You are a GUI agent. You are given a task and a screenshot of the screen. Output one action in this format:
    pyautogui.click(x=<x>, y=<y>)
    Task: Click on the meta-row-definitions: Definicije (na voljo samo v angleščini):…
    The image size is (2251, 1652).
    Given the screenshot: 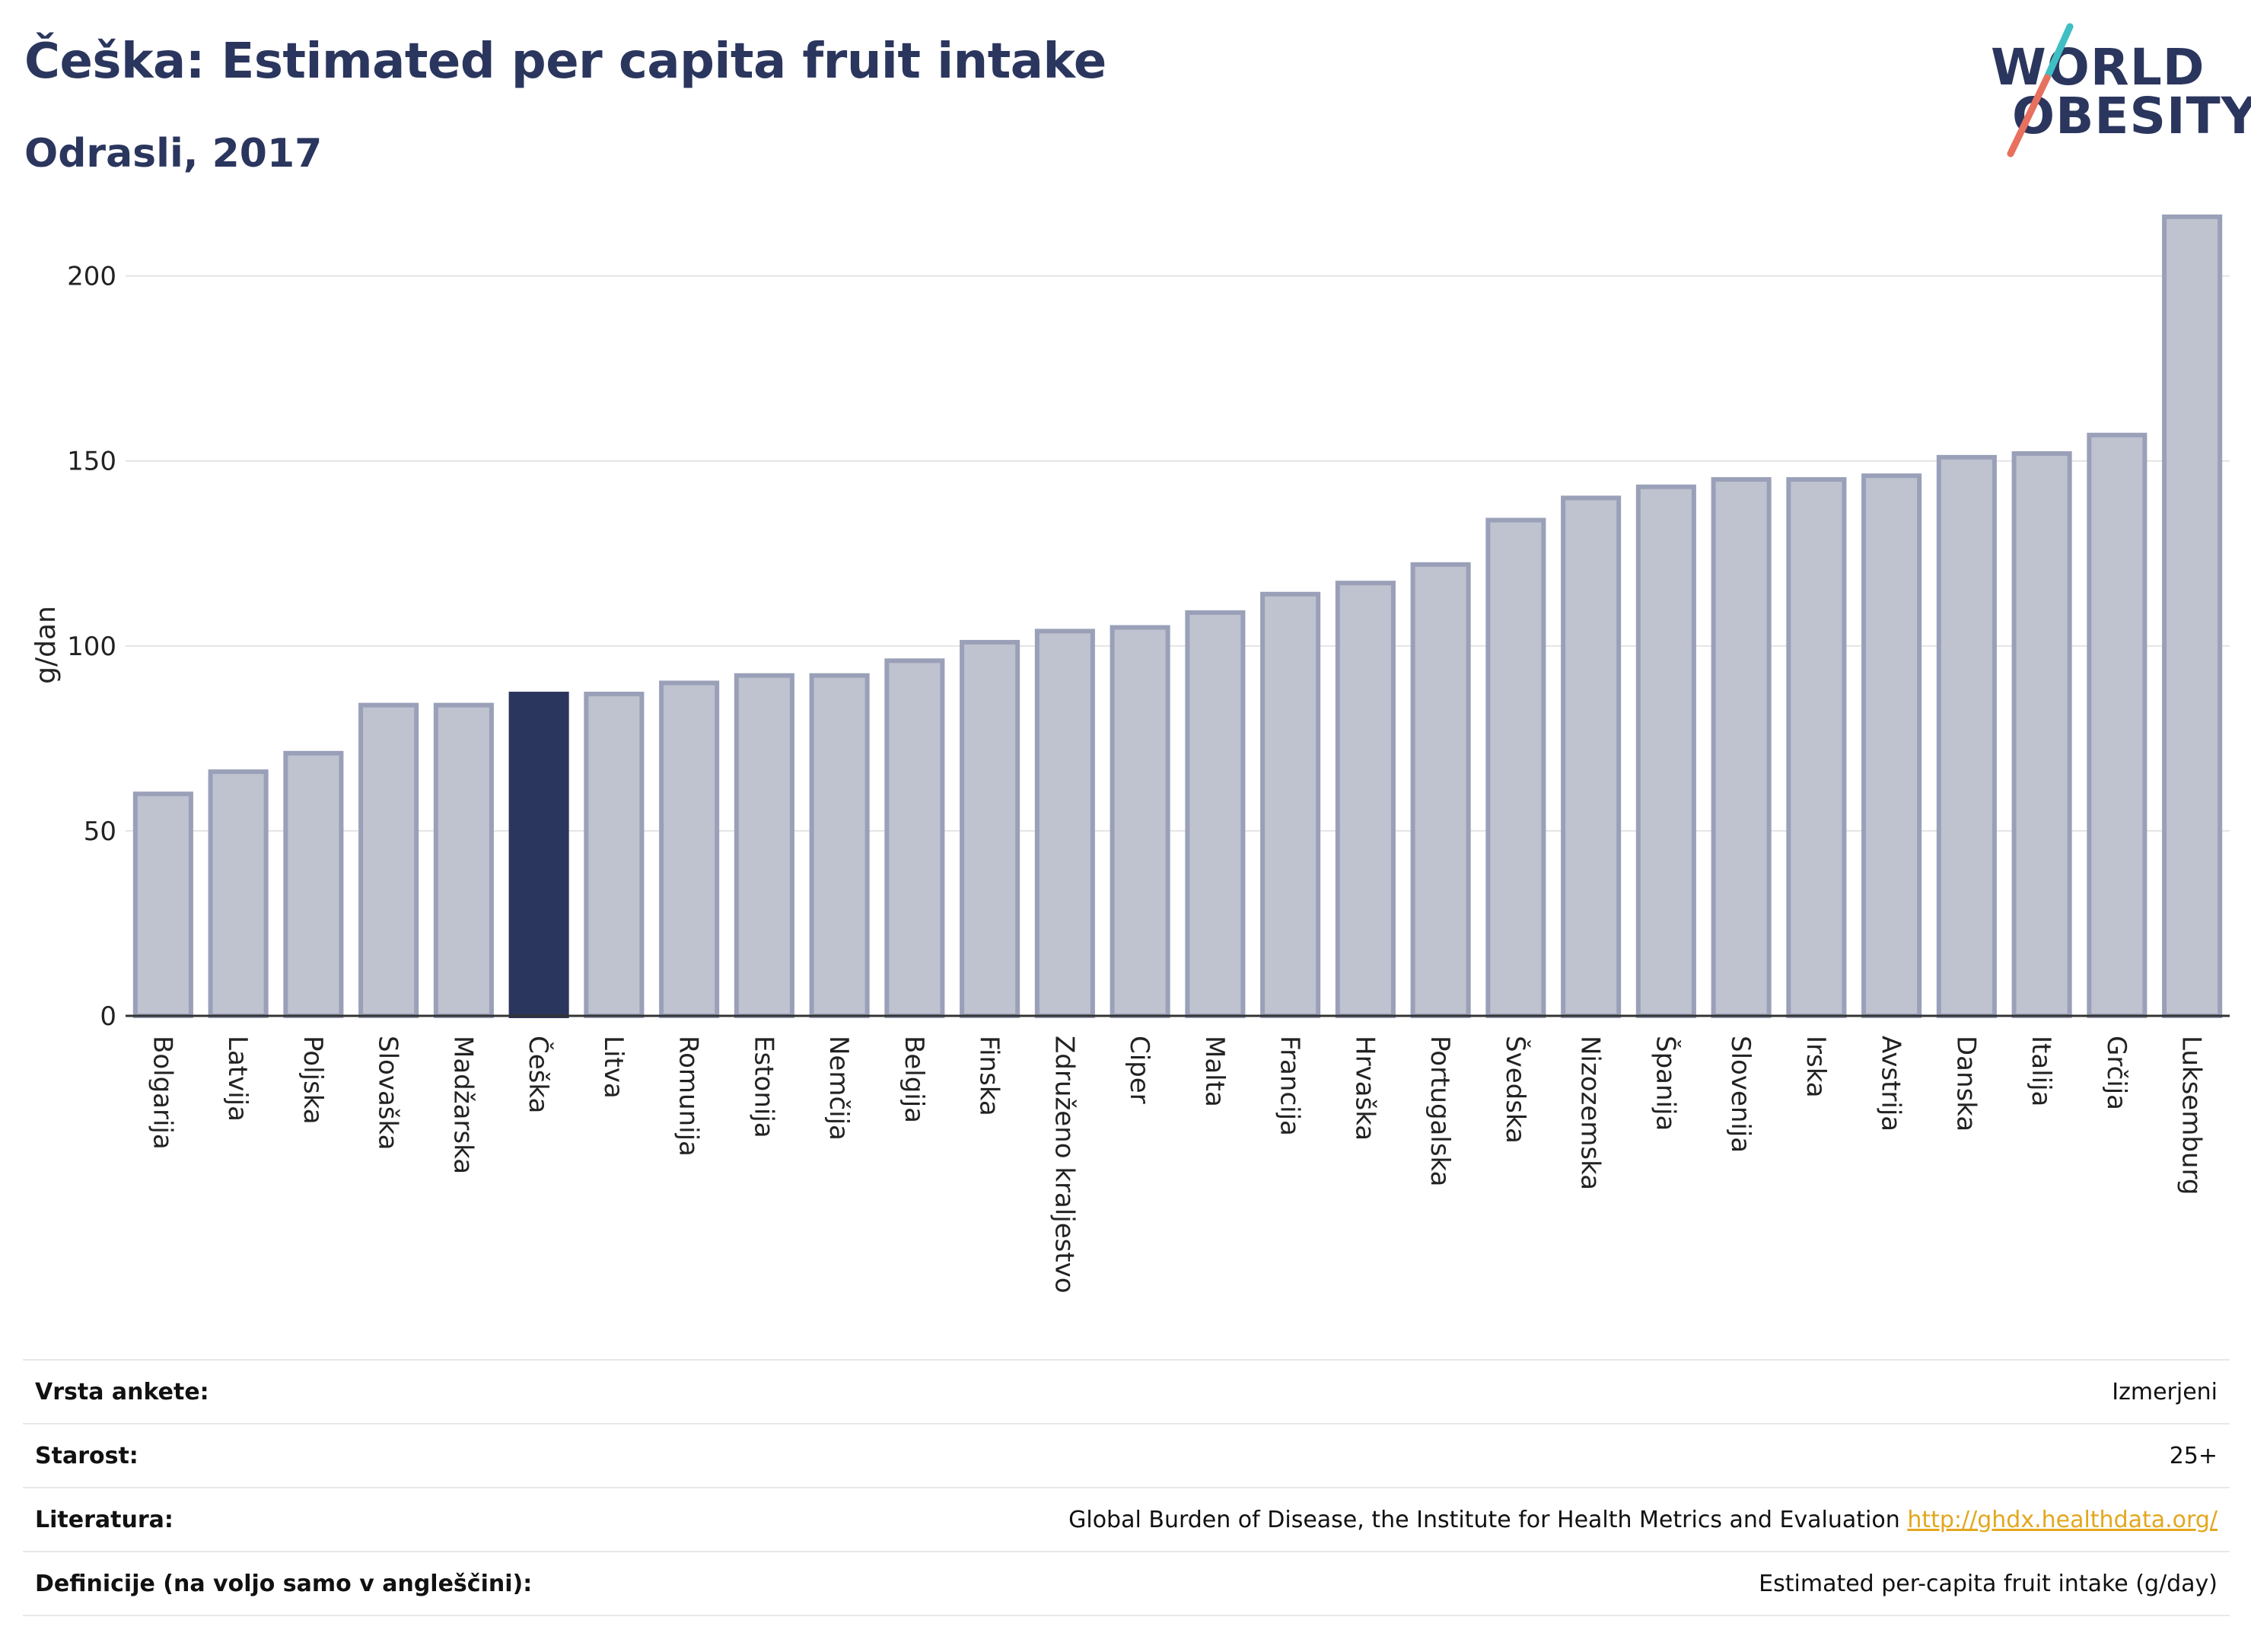 What is the action you would take?
    pyautogui.click(x=1126, y=1584)
    